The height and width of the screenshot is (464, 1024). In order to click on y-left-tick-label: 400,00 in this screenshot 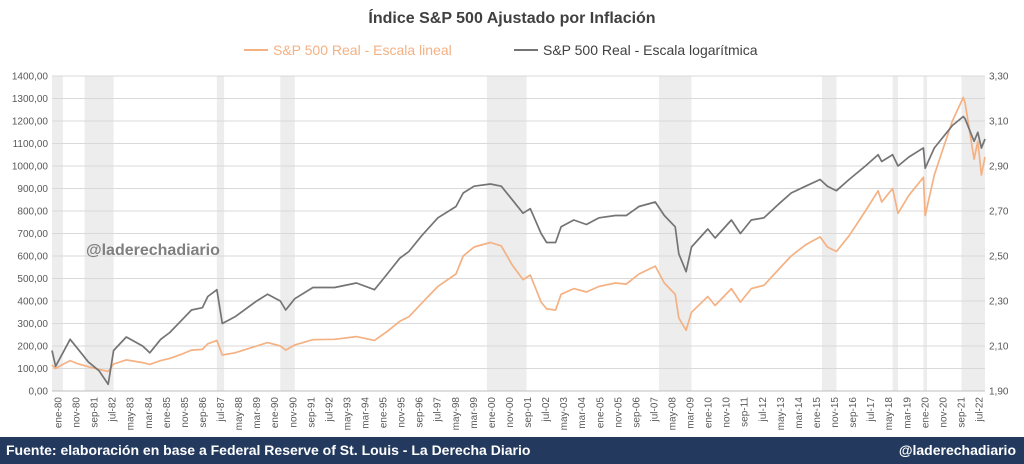, I will do `click(32, 302)`.